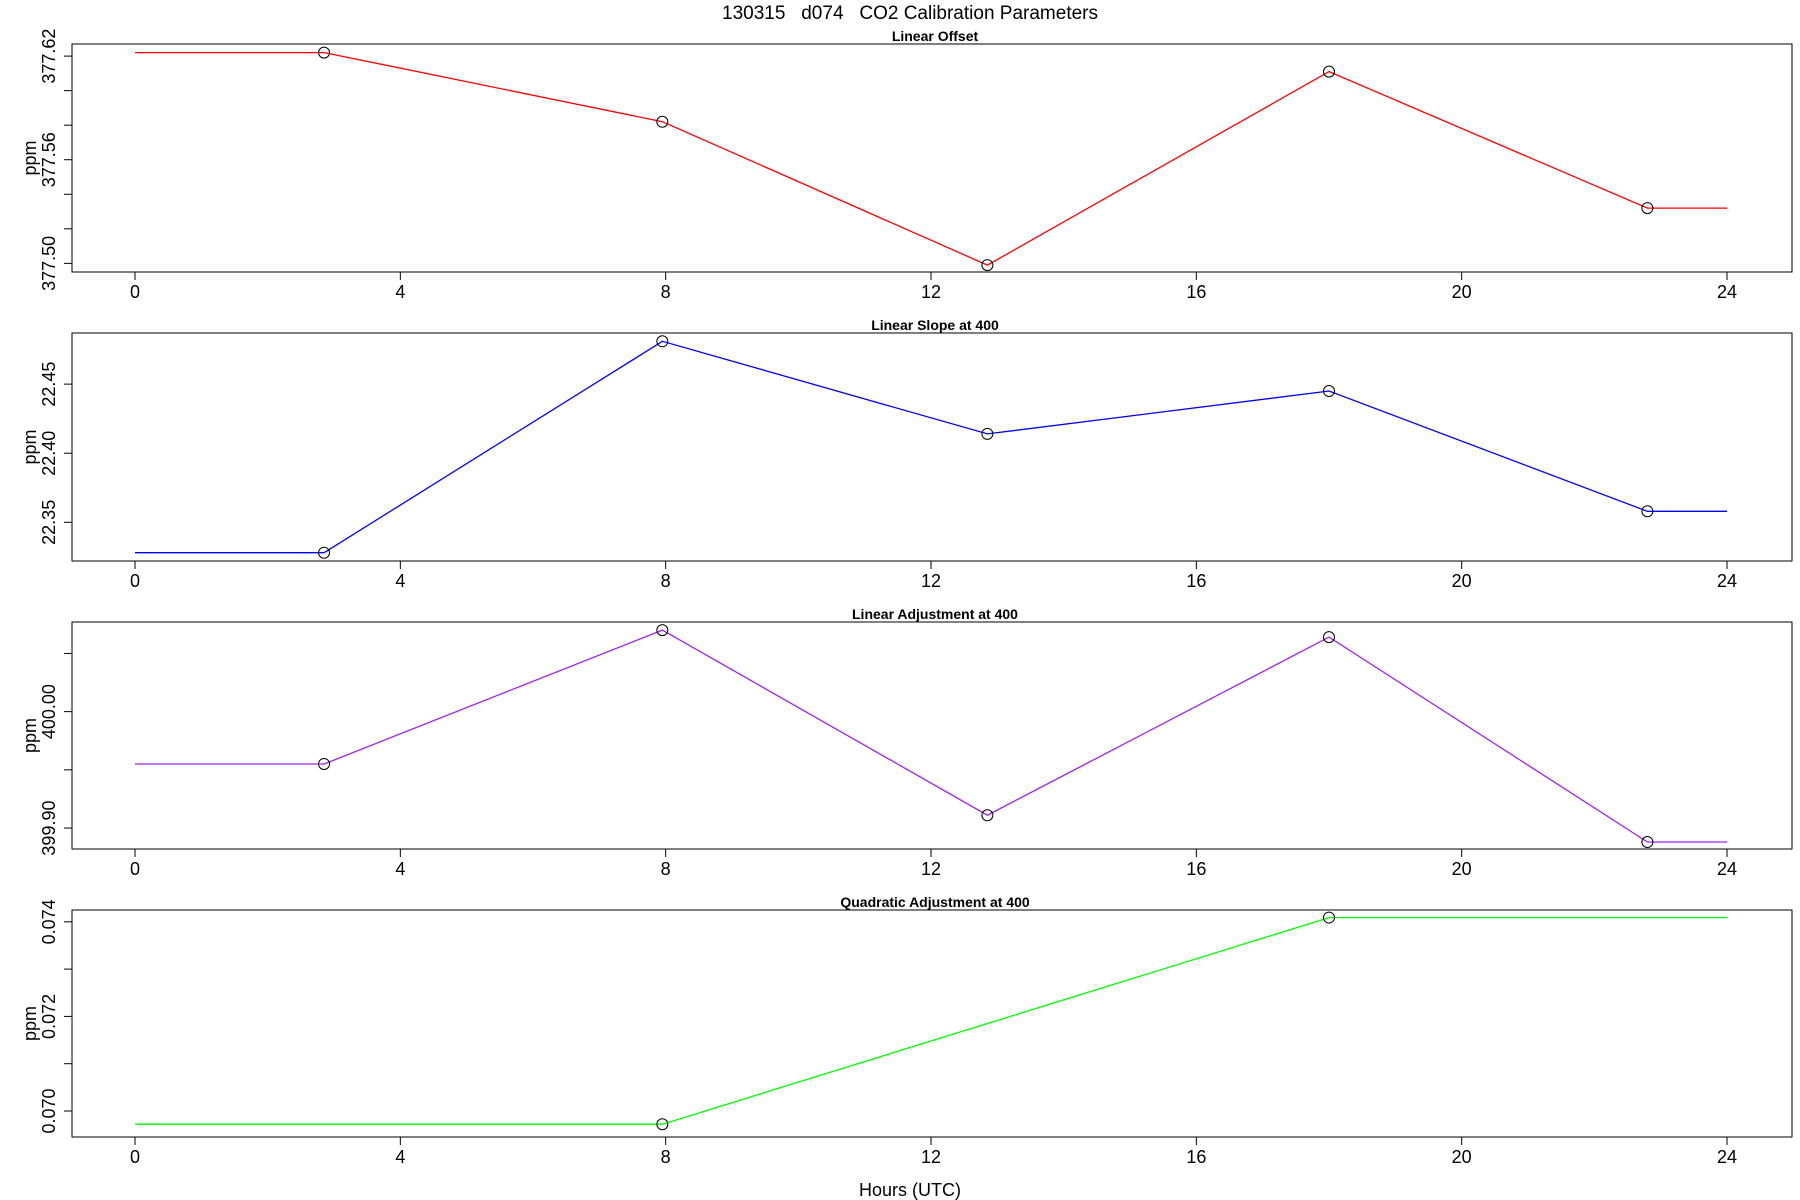 The image size is (1800, 1200). Describe the element at coordinates (935, 36) in the screenshot. I see `panel-title: Linear Offset` at that location.